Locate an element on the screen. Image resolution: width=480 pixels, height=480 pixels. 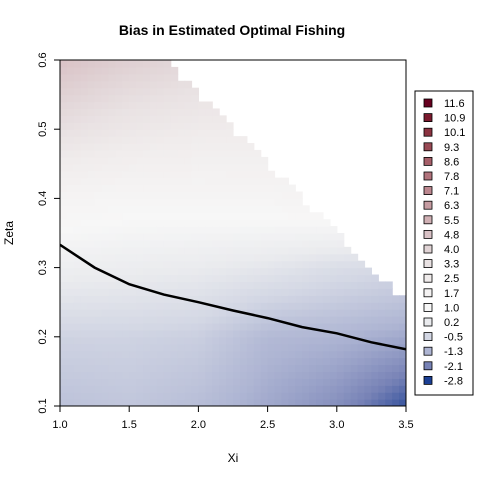
legend-label: 2.5 is located at coordinates (451, 279).